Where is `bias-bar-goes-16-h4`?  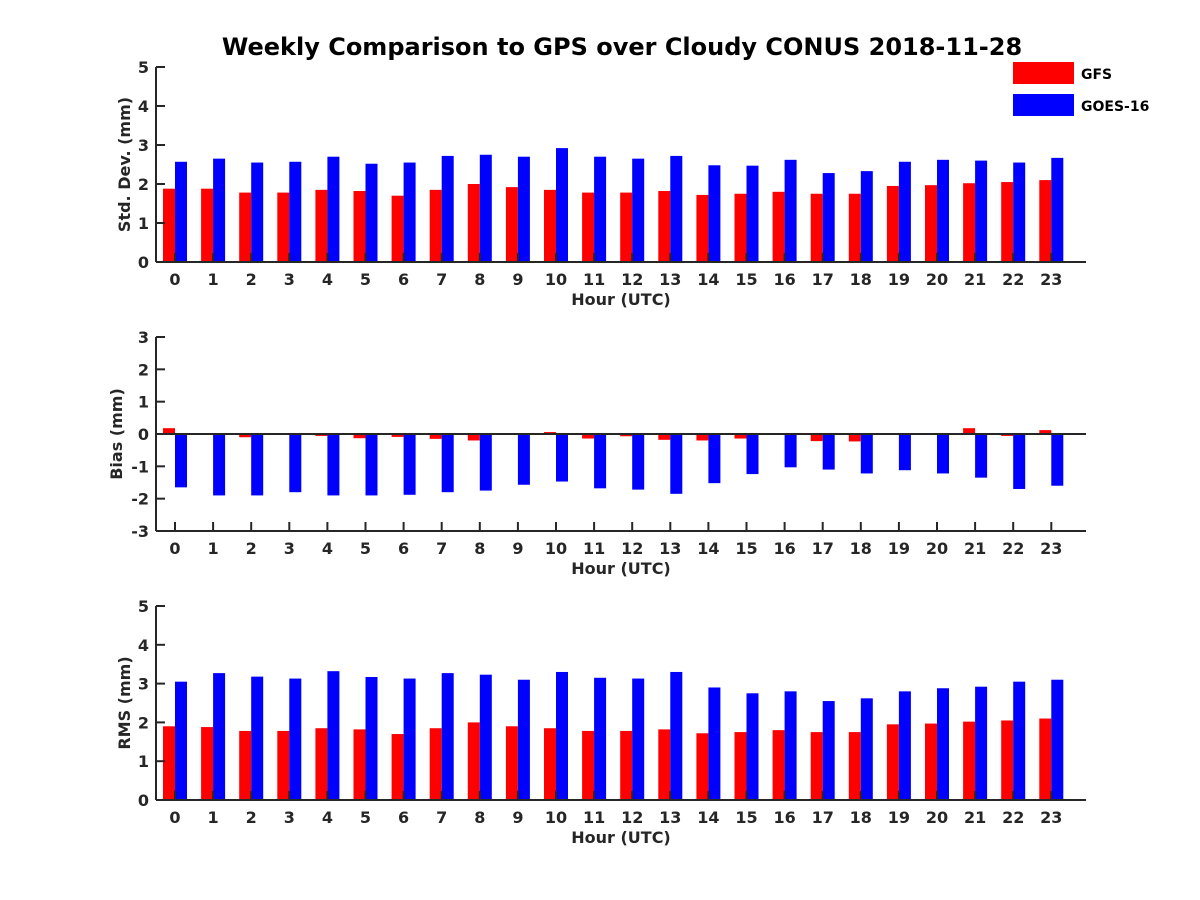
bias-bar-goes-16-h4 is located at coordinates (333, 465).